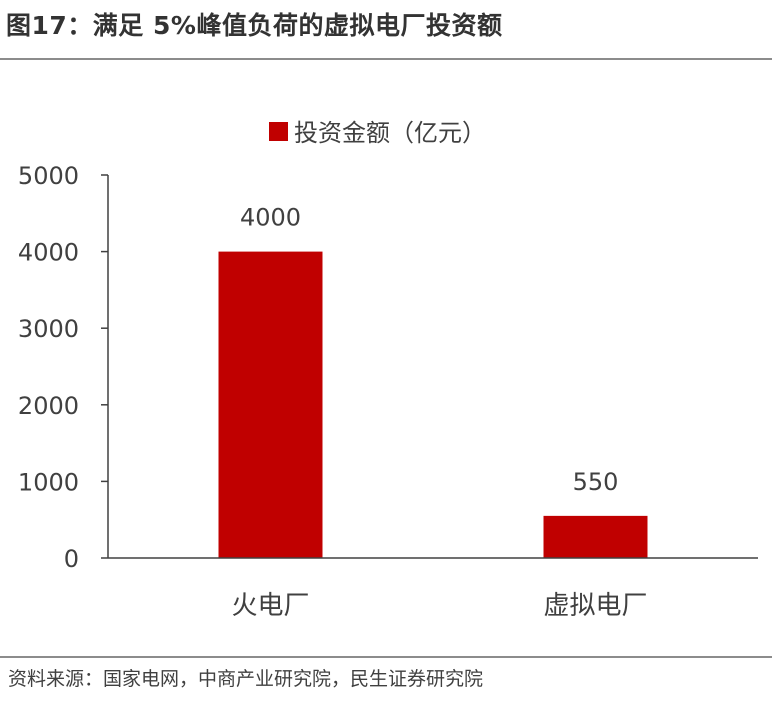 This screenshot has width=772, height=707. What do you see at coordinates (63, 367) in the screenshot?
I see `y-axis-ticks: 0 1000 2000 3000 4000 5000` at bounding box center [63, 367].